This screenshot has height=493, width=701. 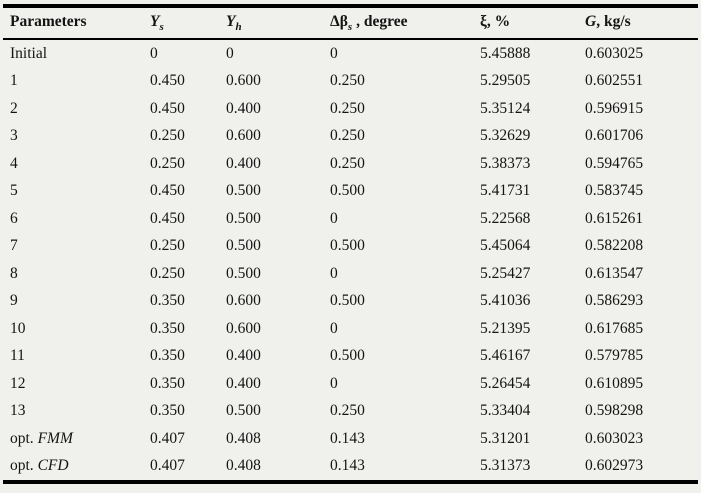 I want to click on parameter-label: 5, so click(x=14, y=191).